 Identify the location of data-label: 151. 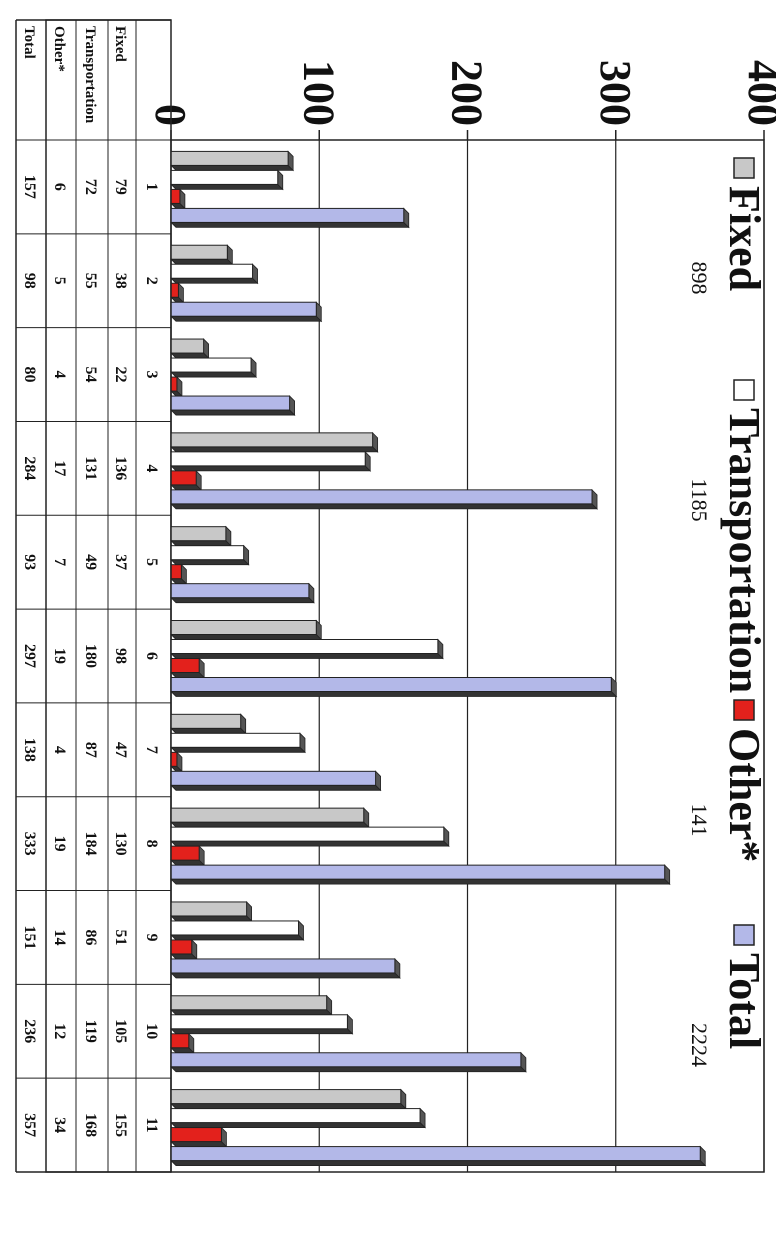
(29, 937).